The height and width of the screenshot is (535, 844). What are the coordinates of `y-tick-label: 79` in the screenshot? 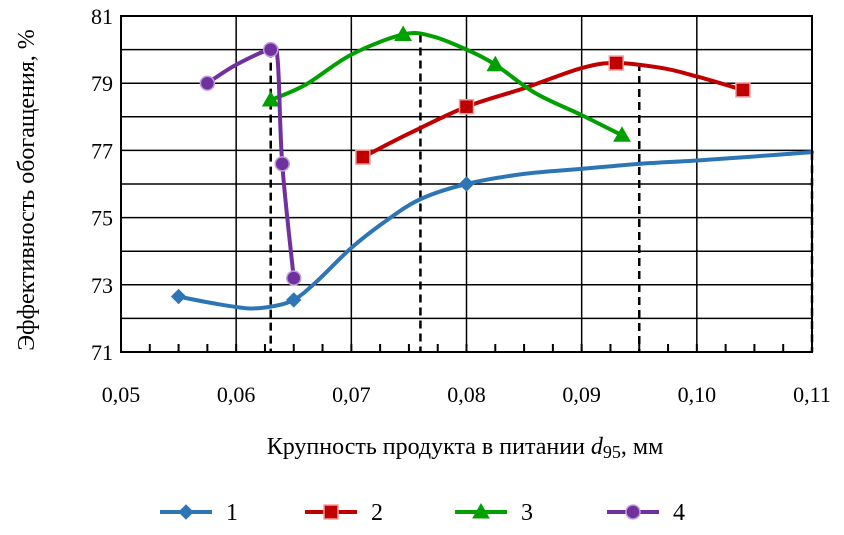 It's located at (102, 83).